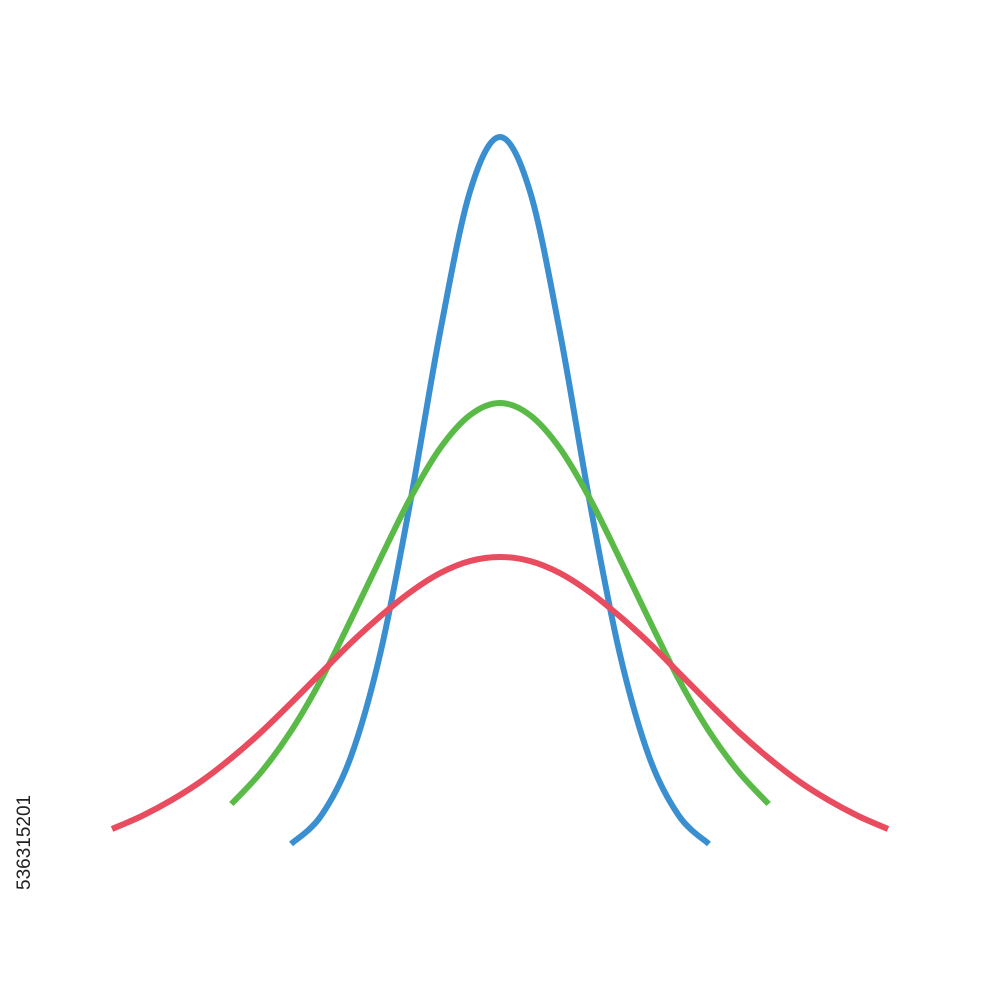 The height and width of the screenshot is (1000, 1000). What do you see at coordinates (24, 842) in the screenshot?
I see `image-id: 536315201` at bounding box center [24, 842].